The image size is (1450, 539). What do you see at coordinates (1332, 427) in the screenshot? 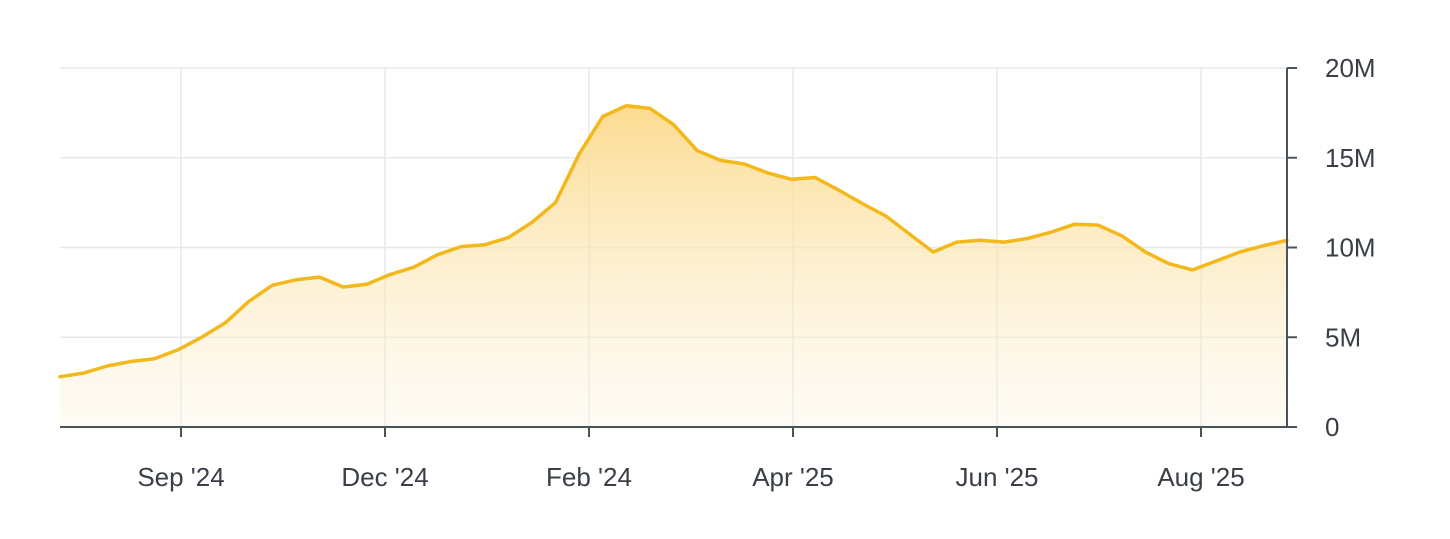
I see `y-tick-label: 0` at bounding box center [1332, 427].